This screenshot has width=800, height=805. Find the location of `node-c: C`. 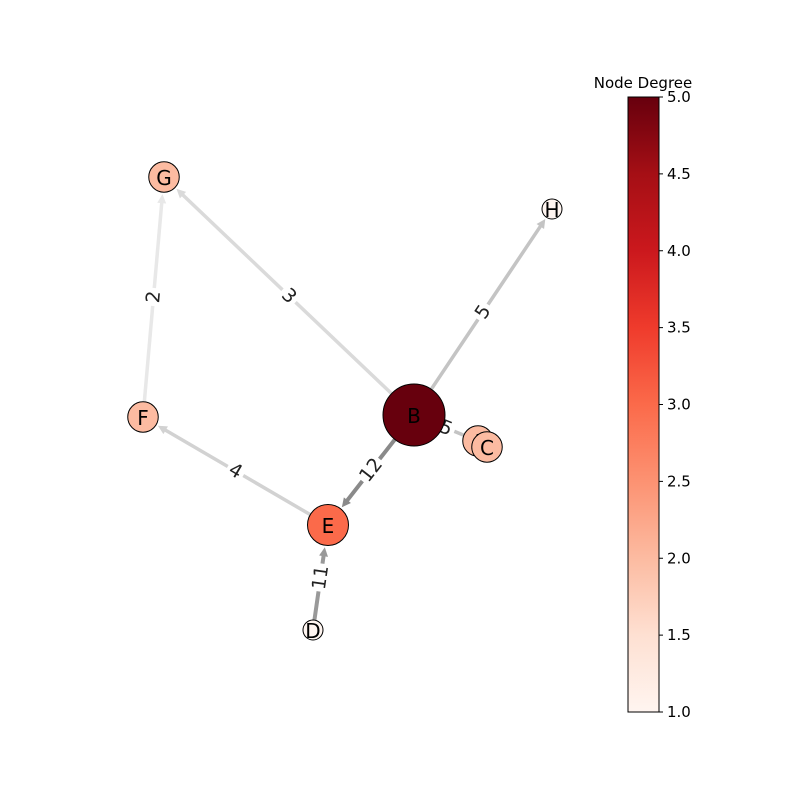

node-c: C is located at coordinates (487, 447).